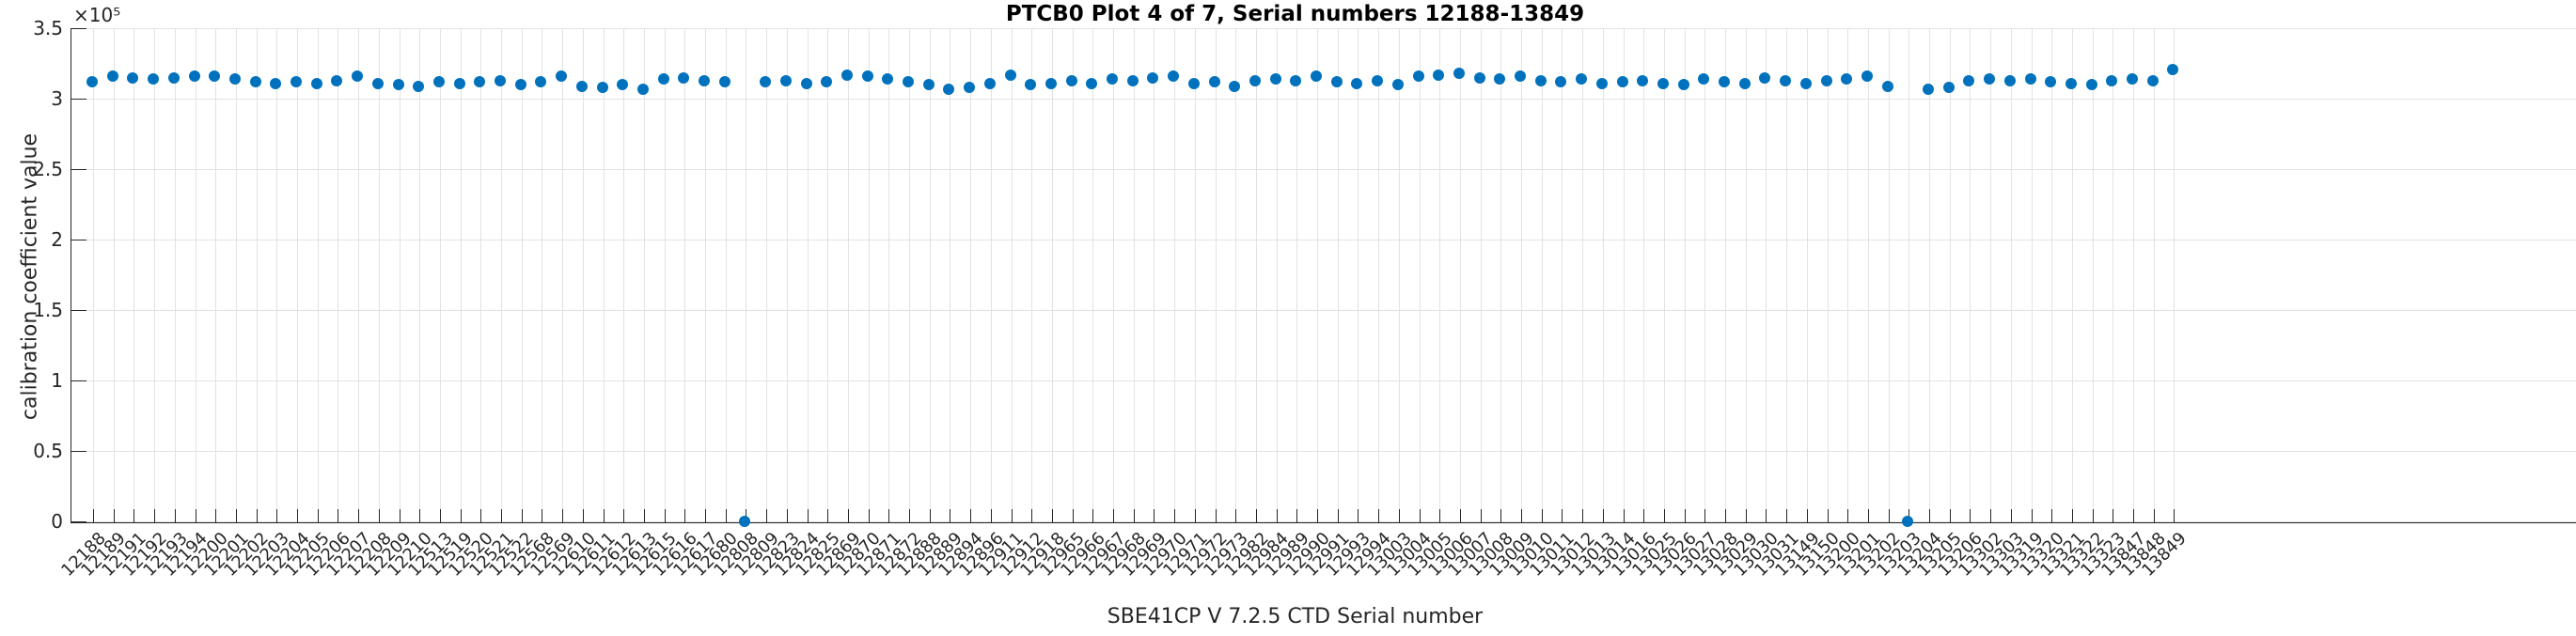 The height and width of the screenshot is (636, 2576). What do you see at coordinates (48, 310) in the screenshot?
I see `y-tick-label: 1.5` at bounding box center [48, 310].